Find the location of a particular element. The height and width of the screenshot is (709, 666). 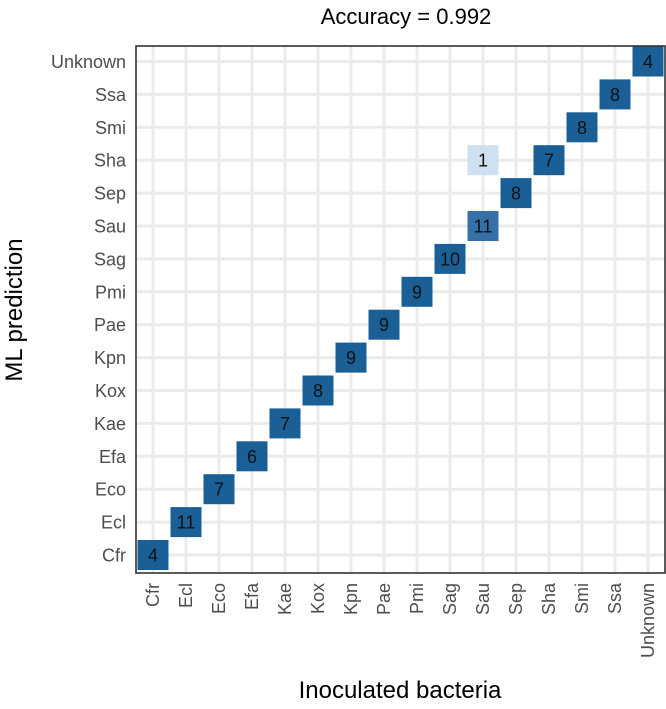

heatmap-cell-efa-efa is located at coordinates (252, 456).